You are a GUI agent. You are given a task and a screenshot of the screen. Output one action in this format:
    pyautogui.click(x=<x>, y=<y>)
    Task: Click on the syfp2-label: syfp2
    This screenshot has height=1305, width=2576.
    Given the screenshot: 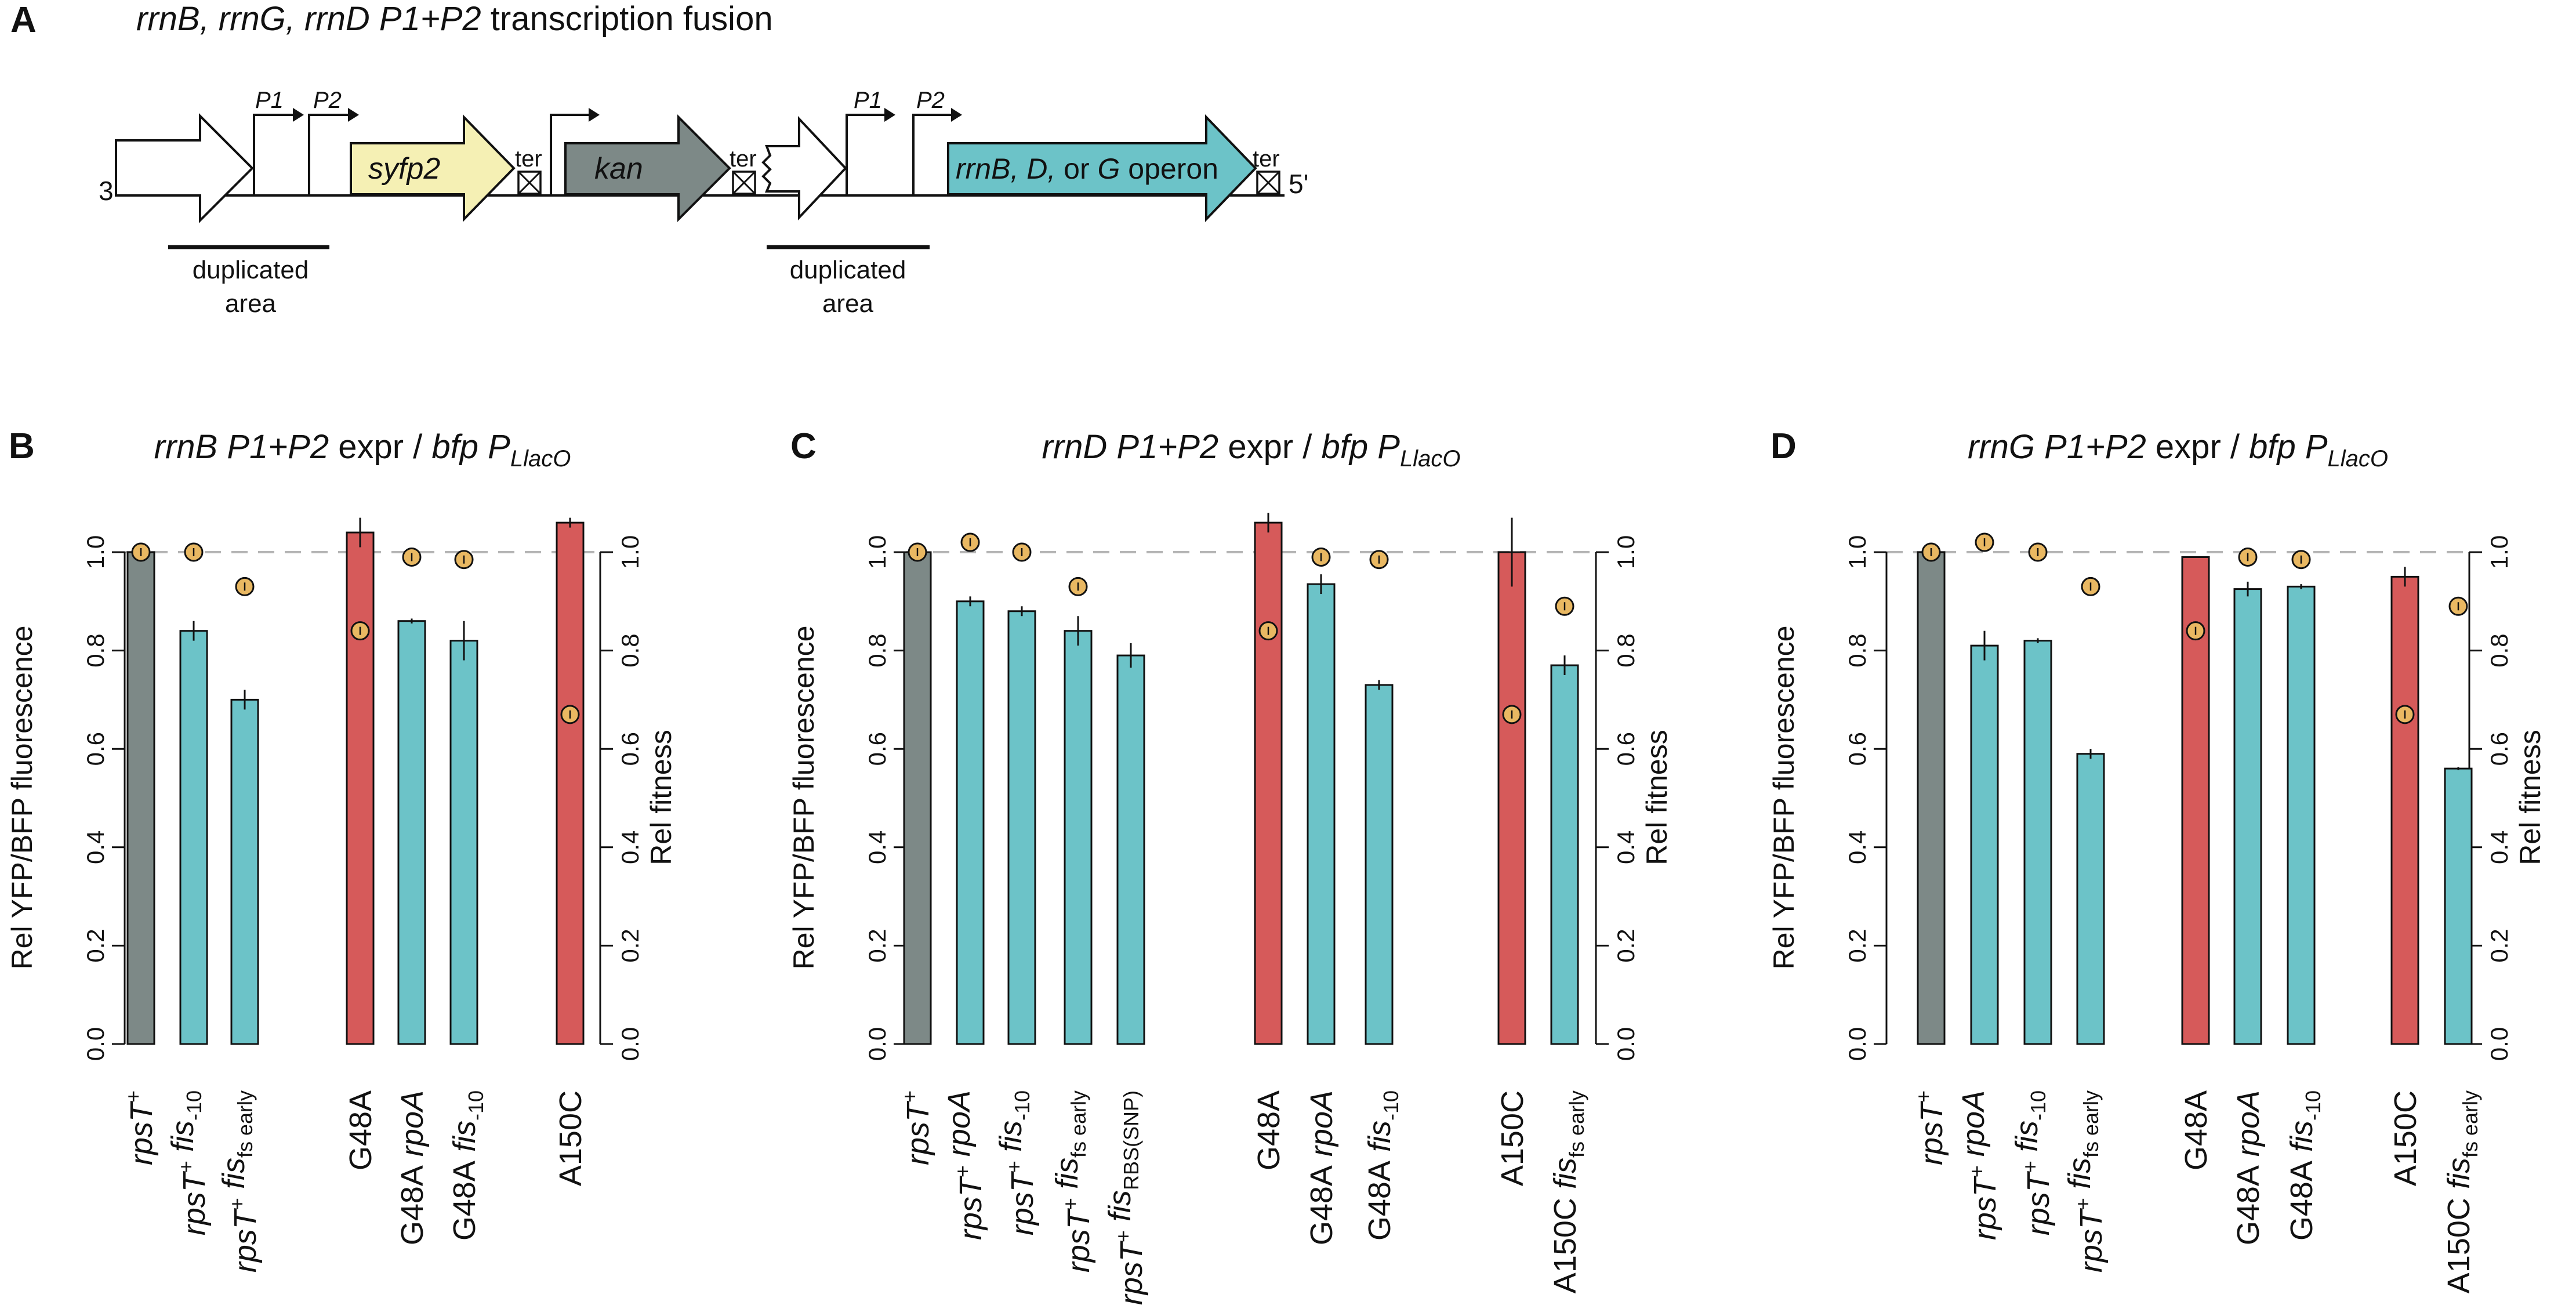 What is the action you would take?
    pyautogui.click(x=404, y=169)
    